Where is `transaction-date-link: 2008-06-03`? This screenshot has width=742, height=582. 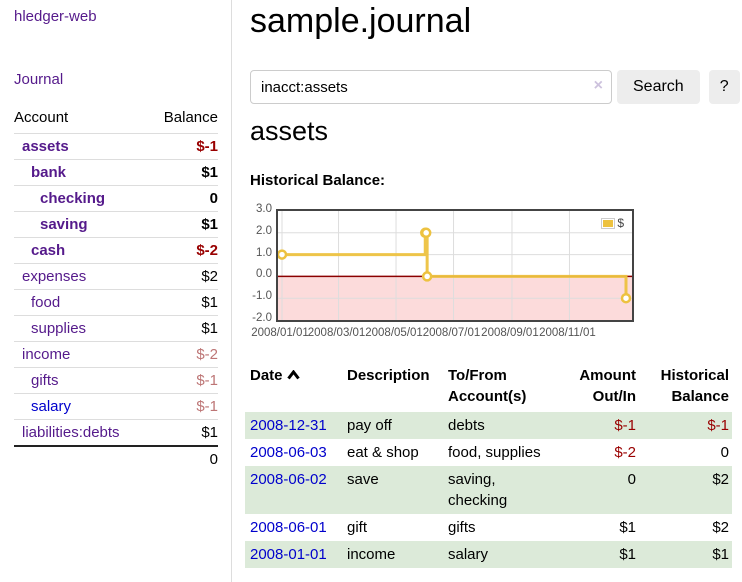 transaction-date-link: 2008-06-03 is located at coordinates (288, 452).